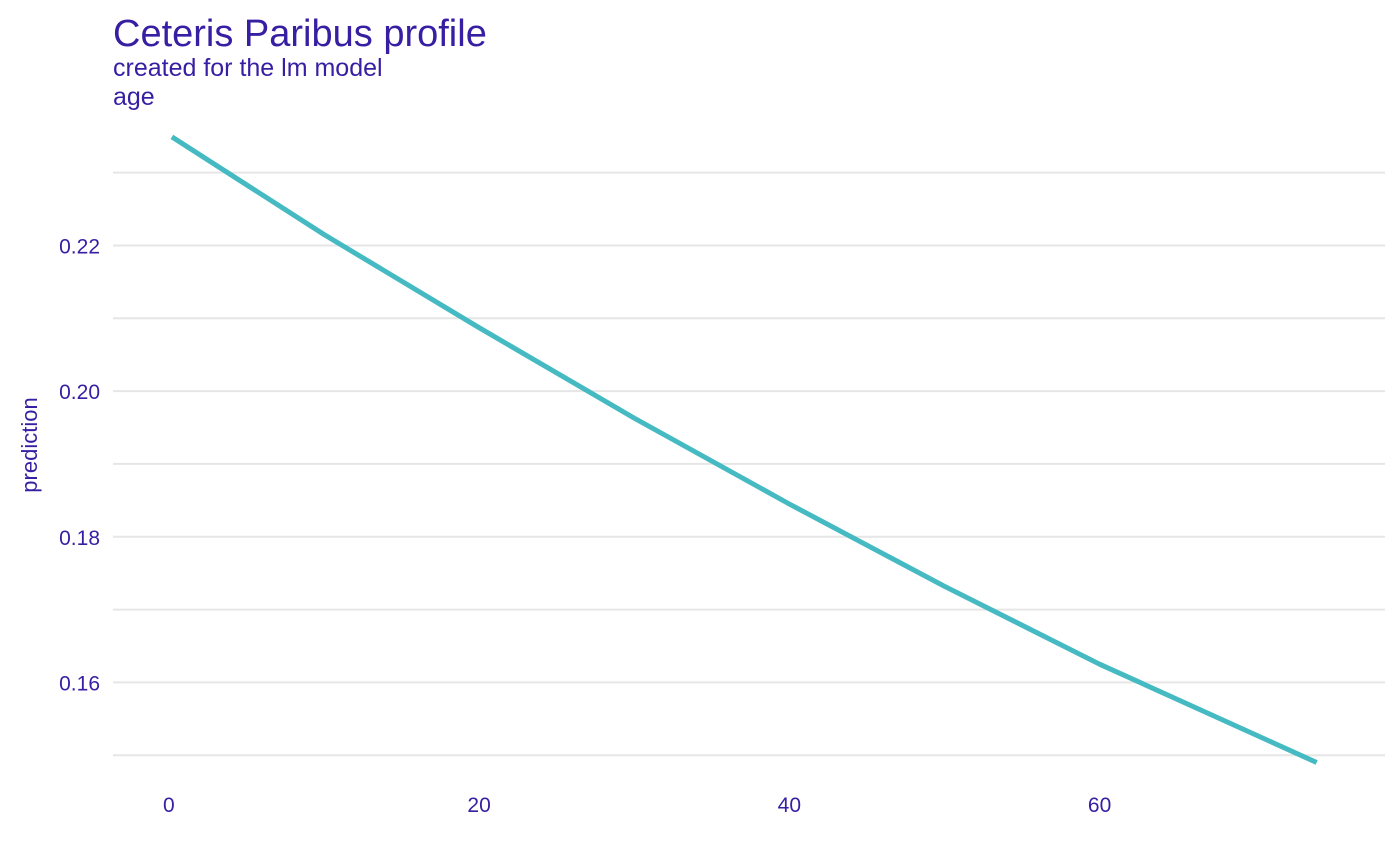 The image size is (1400, 866). I want to click on chart-title: Ceteris Paribus profile, so click(300, 34).